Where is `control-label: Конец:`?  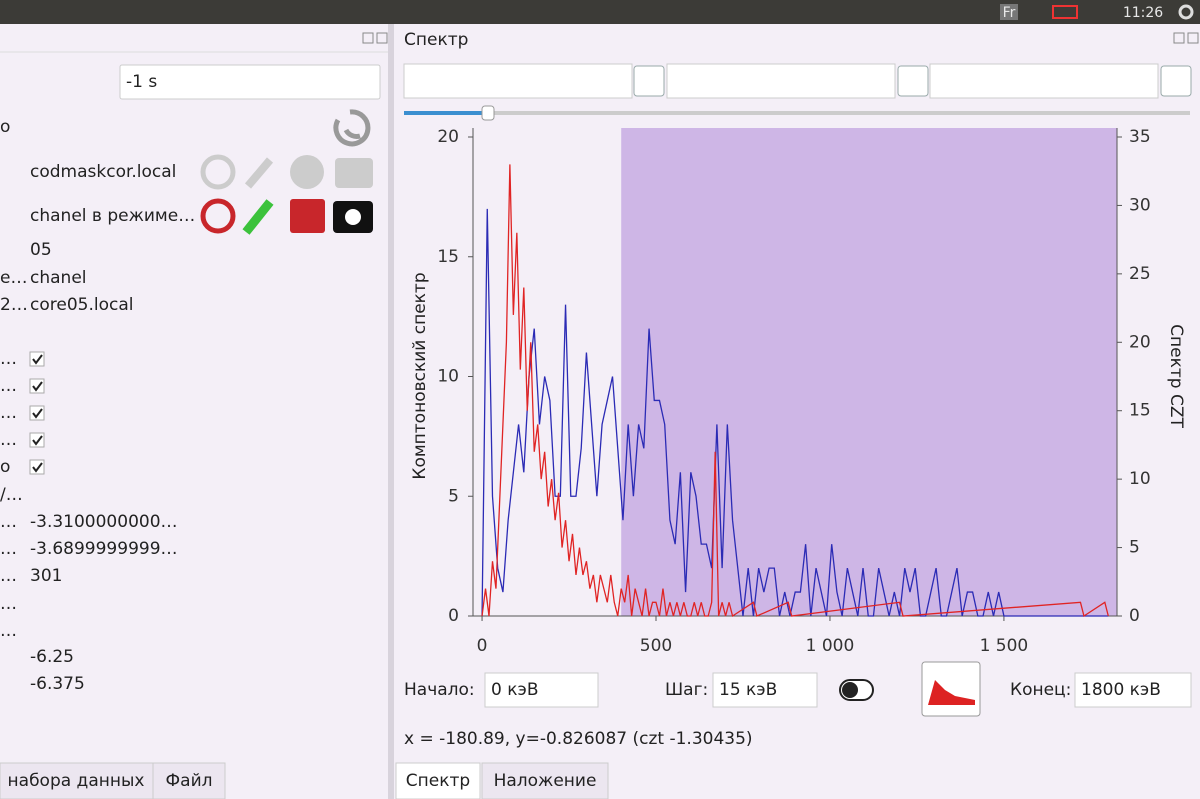
control-label: Конец: is located at coordinates (1040, 690).